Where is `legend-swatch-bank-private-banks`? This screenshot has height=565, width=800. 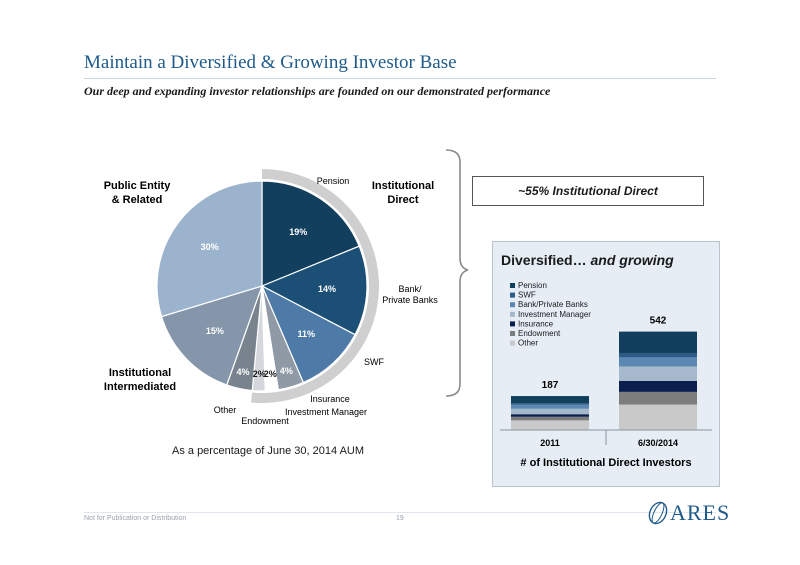 legend-swatch-bank-private-banks is located at coordinates (512, 305).